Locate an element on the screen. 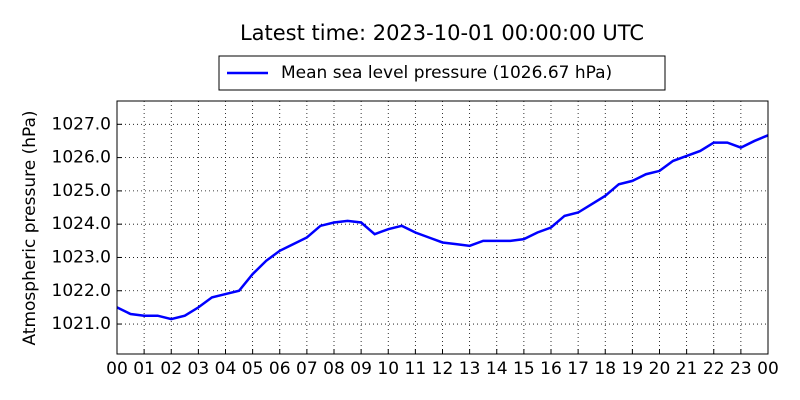 Image resolution: width=800 pixels, height=400 pixels. x-tick-label: 03 is located at coordinates (199, 369).